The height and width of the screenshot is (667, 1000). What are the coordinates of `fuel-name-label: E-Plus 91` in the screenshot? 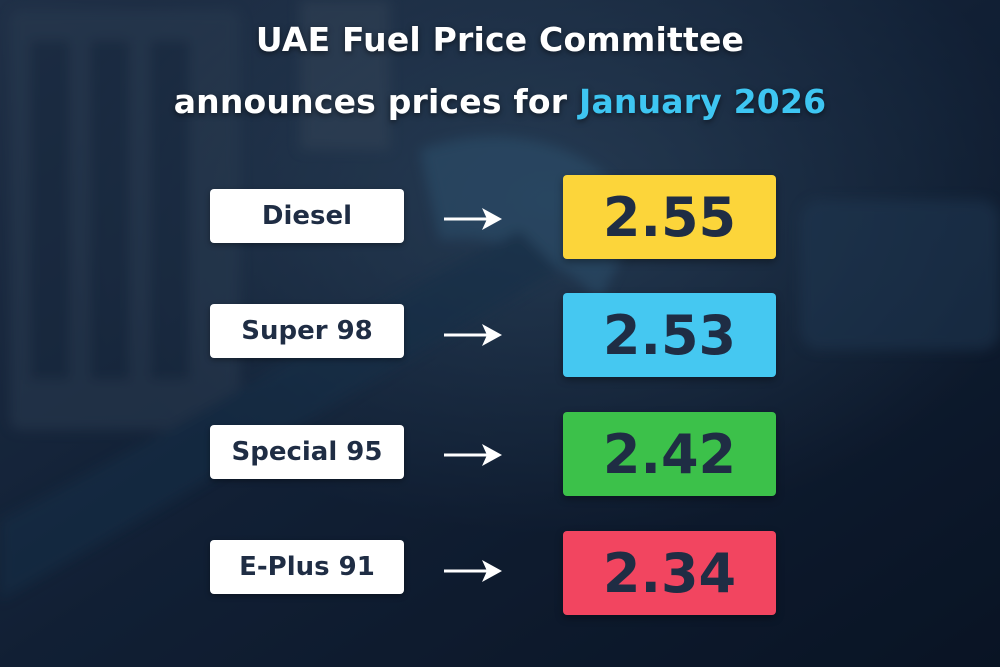 It's located at (307, 567).